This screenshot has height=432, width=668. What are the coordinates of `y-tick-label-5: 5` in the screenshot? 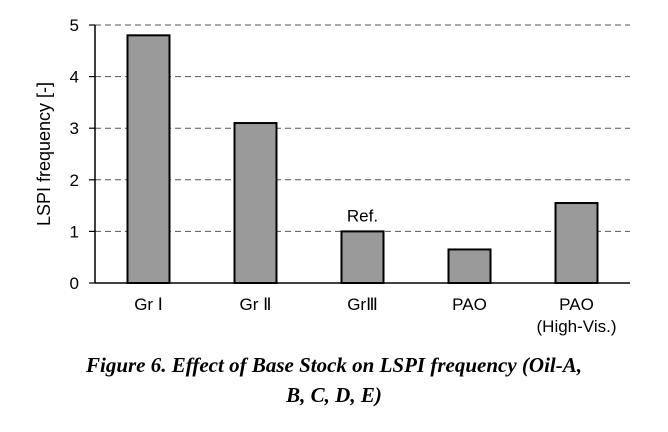 It's located at (74, 25).